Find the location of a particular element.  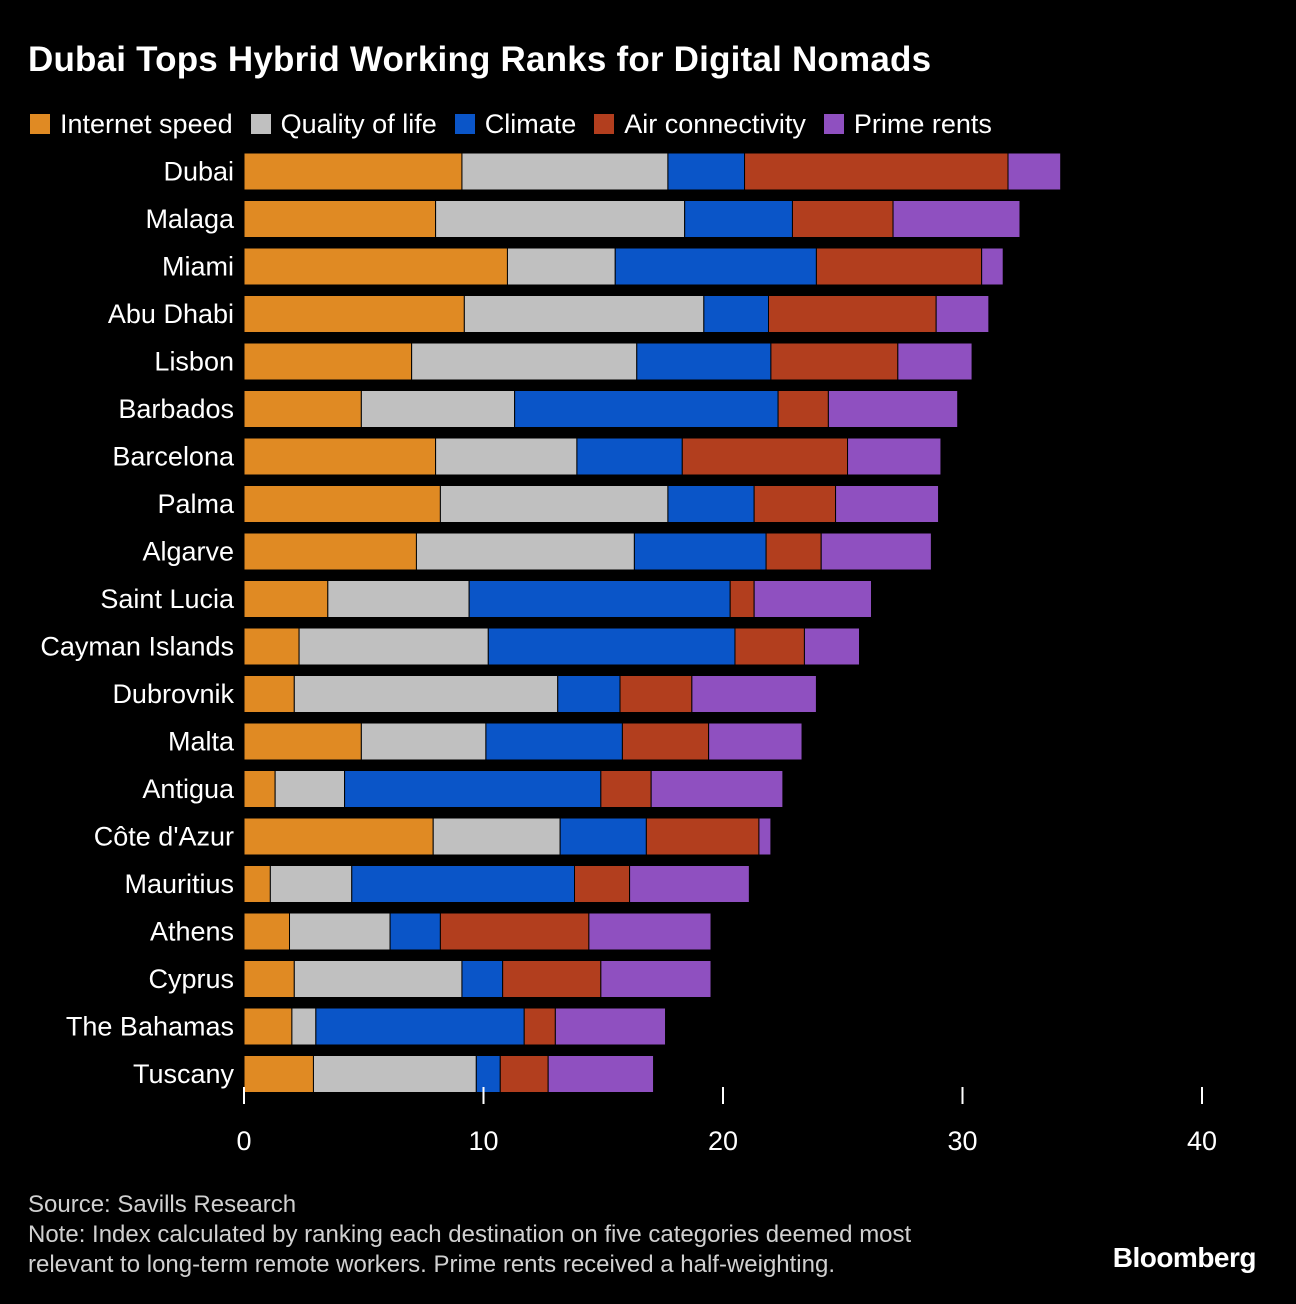

bar-tuscany-prime-rents is located at coordinates (601, 1074).